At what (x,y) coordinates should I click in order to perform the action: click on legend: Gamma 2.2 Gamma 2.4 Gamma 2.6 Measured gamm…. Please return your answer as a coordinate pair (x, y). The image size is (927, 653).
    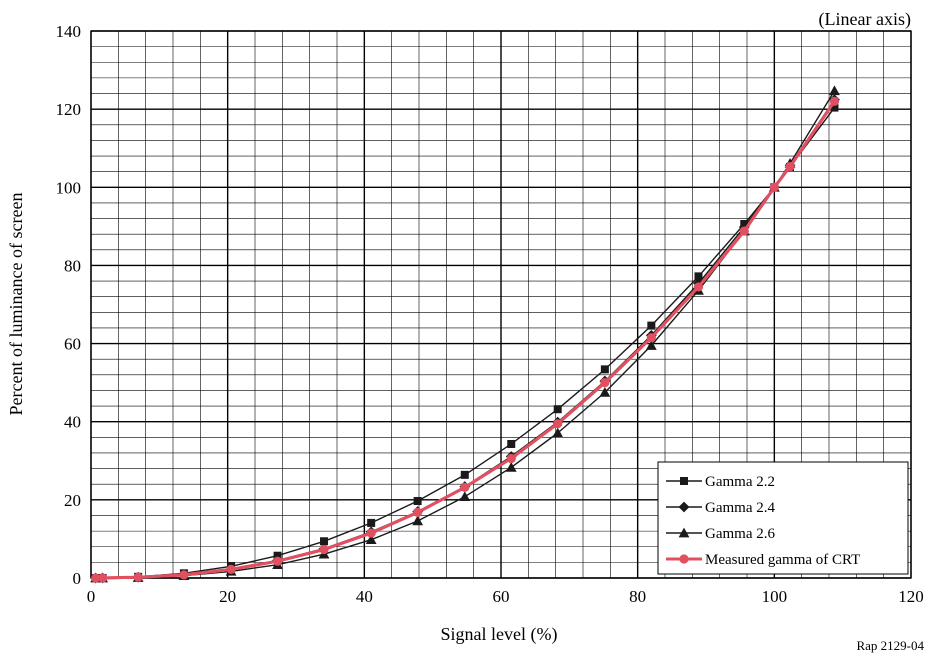
    Looking at the image, I should click on (783, 518).